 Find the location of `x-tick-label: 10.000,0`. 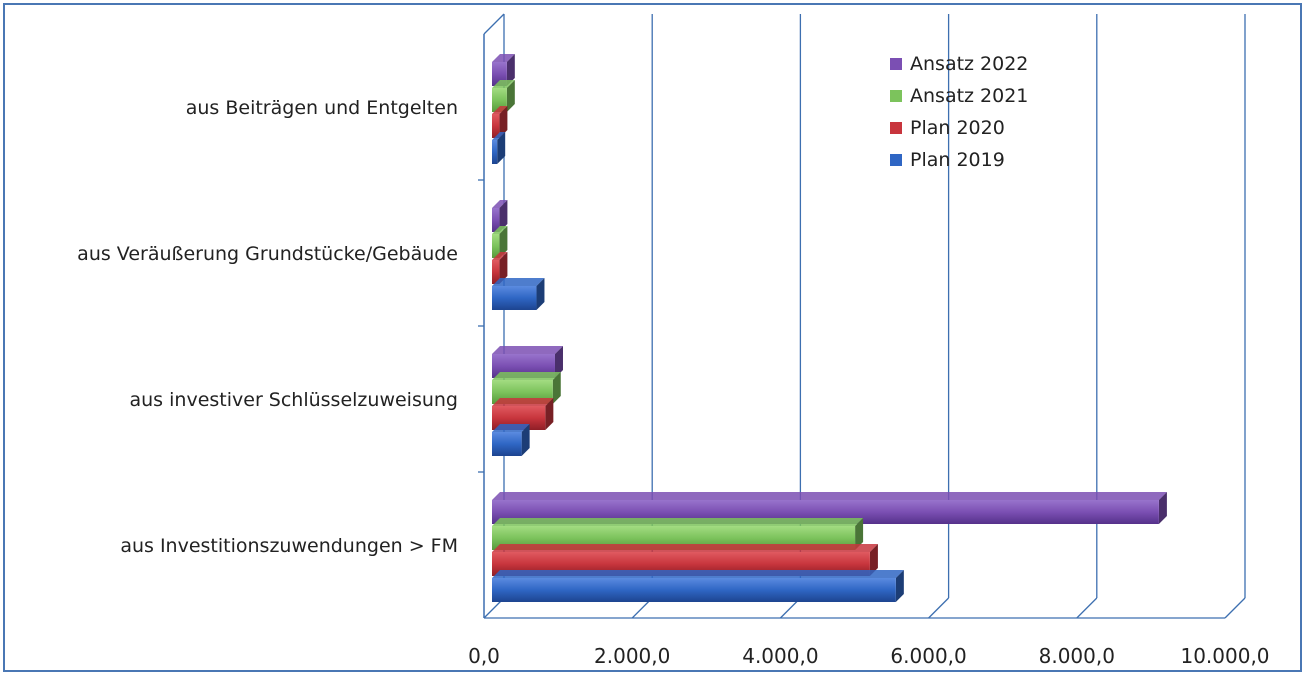

x-tick-label: 10.000,0 is located at coordinates (1224, 656).